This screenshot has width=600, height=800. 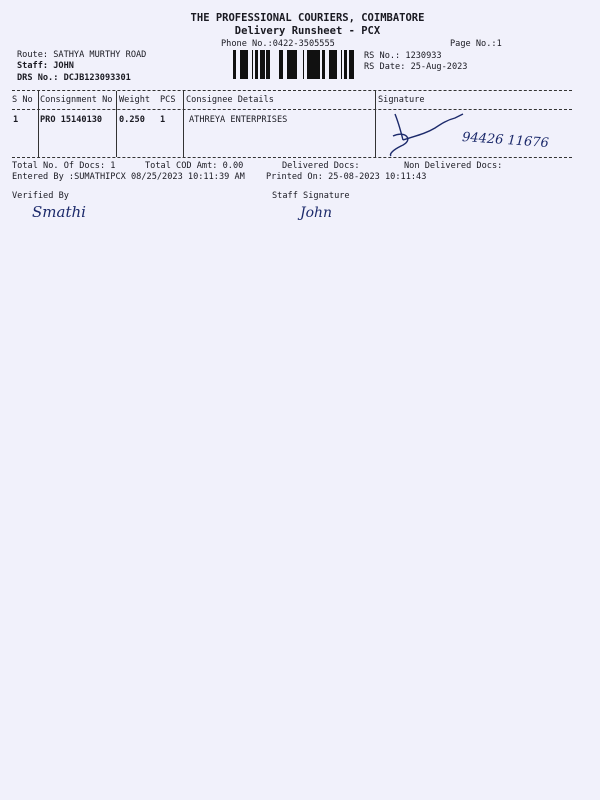 I want to click on staff: Staff: JOHN, so click(x=45, y=66).